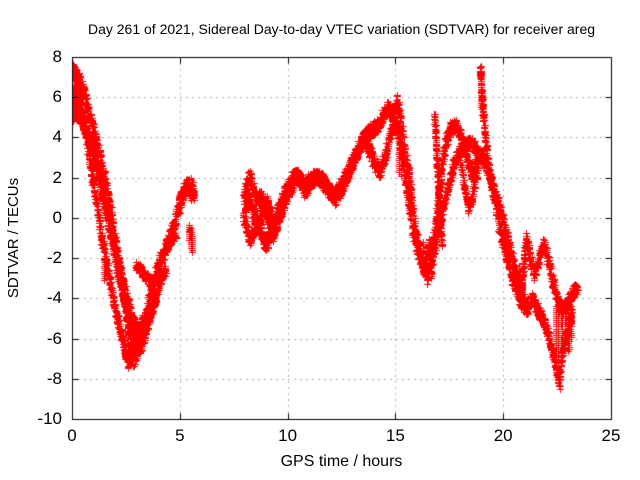 The image size is (640, 480). Describe the element at coordinates (49, 418) in the screenshot. I see `y-tick-label: -10` at that location.